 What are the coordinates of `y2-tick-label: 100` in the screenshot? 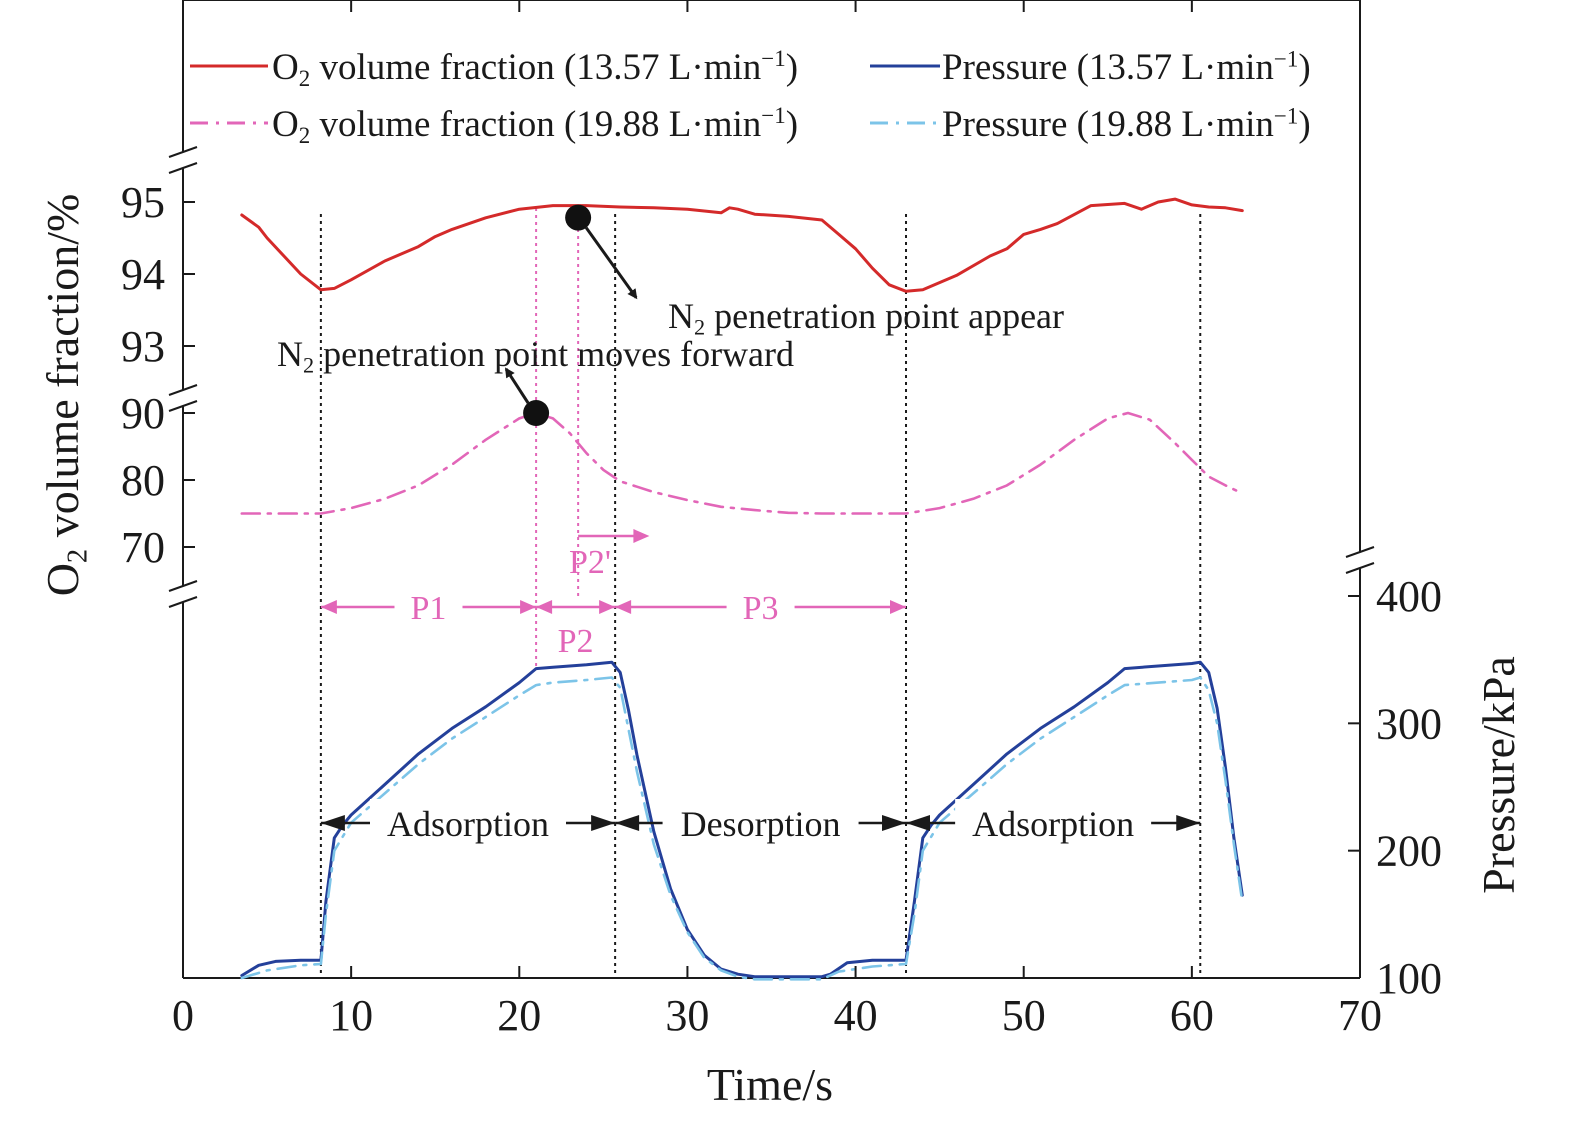 It's located at (1409, 978).